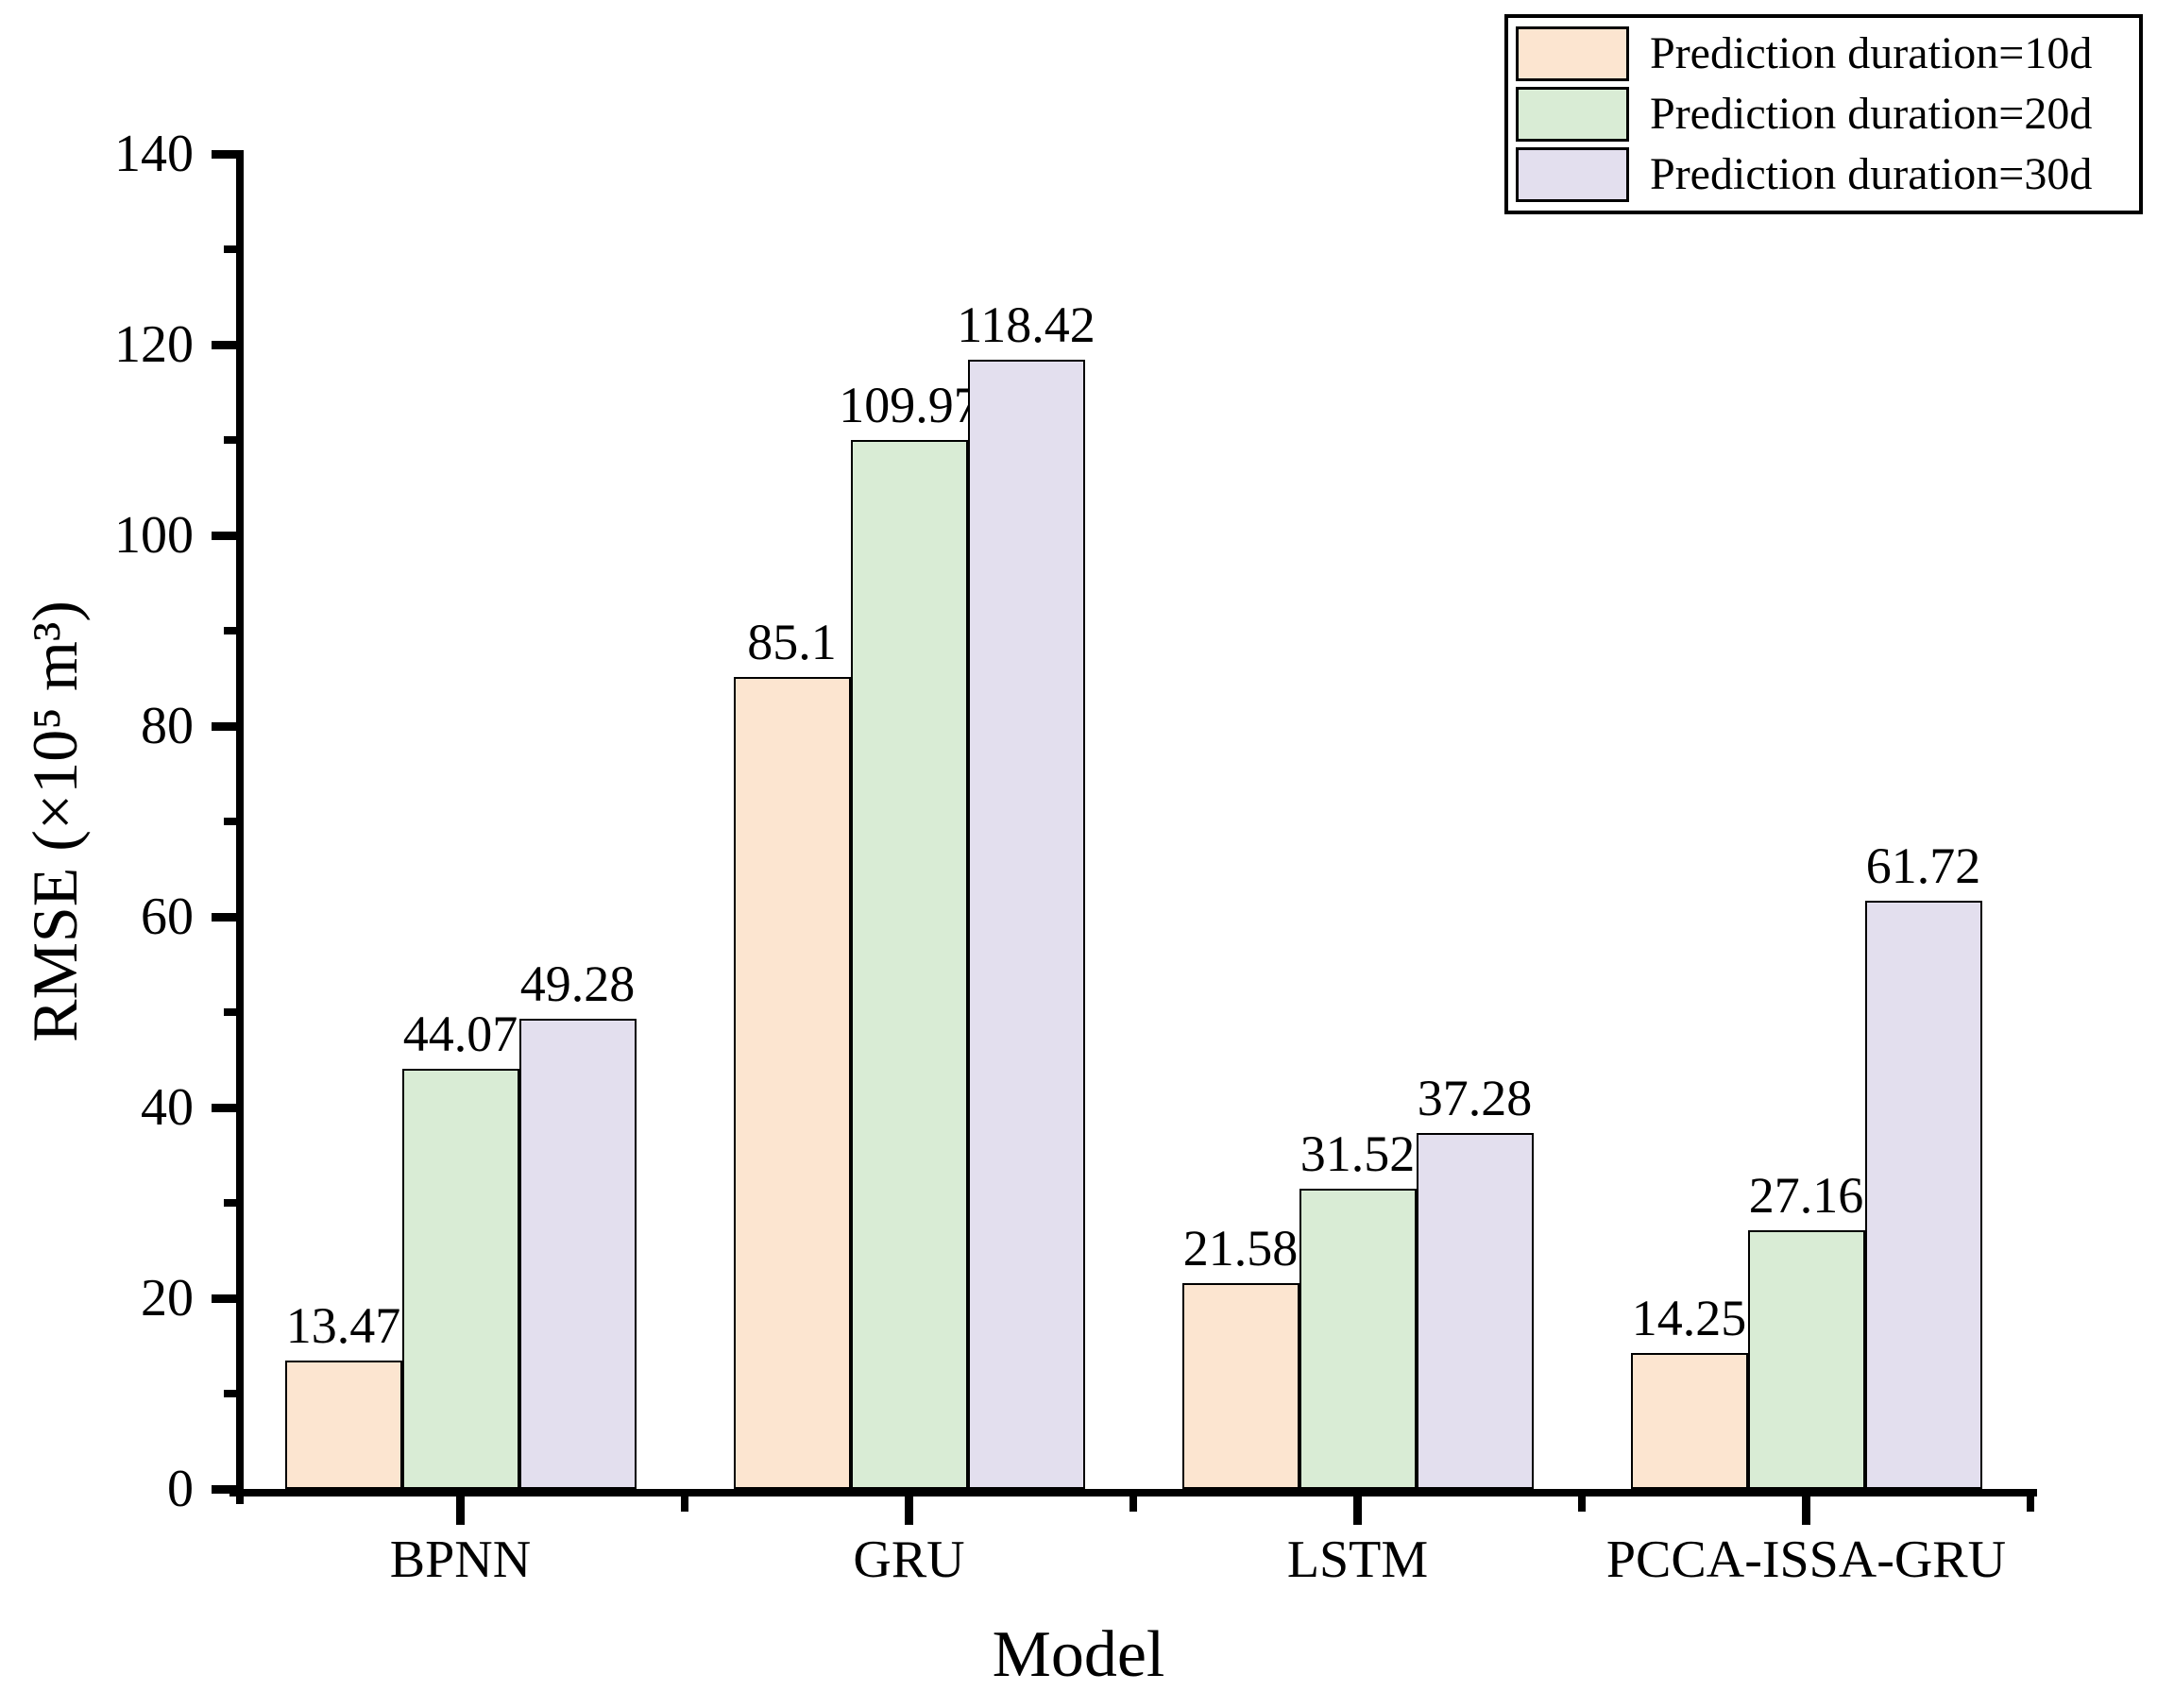  Describe the element at coordinates (167, 917) in the screenshot. I see `y-tick-label: 60` at that location.